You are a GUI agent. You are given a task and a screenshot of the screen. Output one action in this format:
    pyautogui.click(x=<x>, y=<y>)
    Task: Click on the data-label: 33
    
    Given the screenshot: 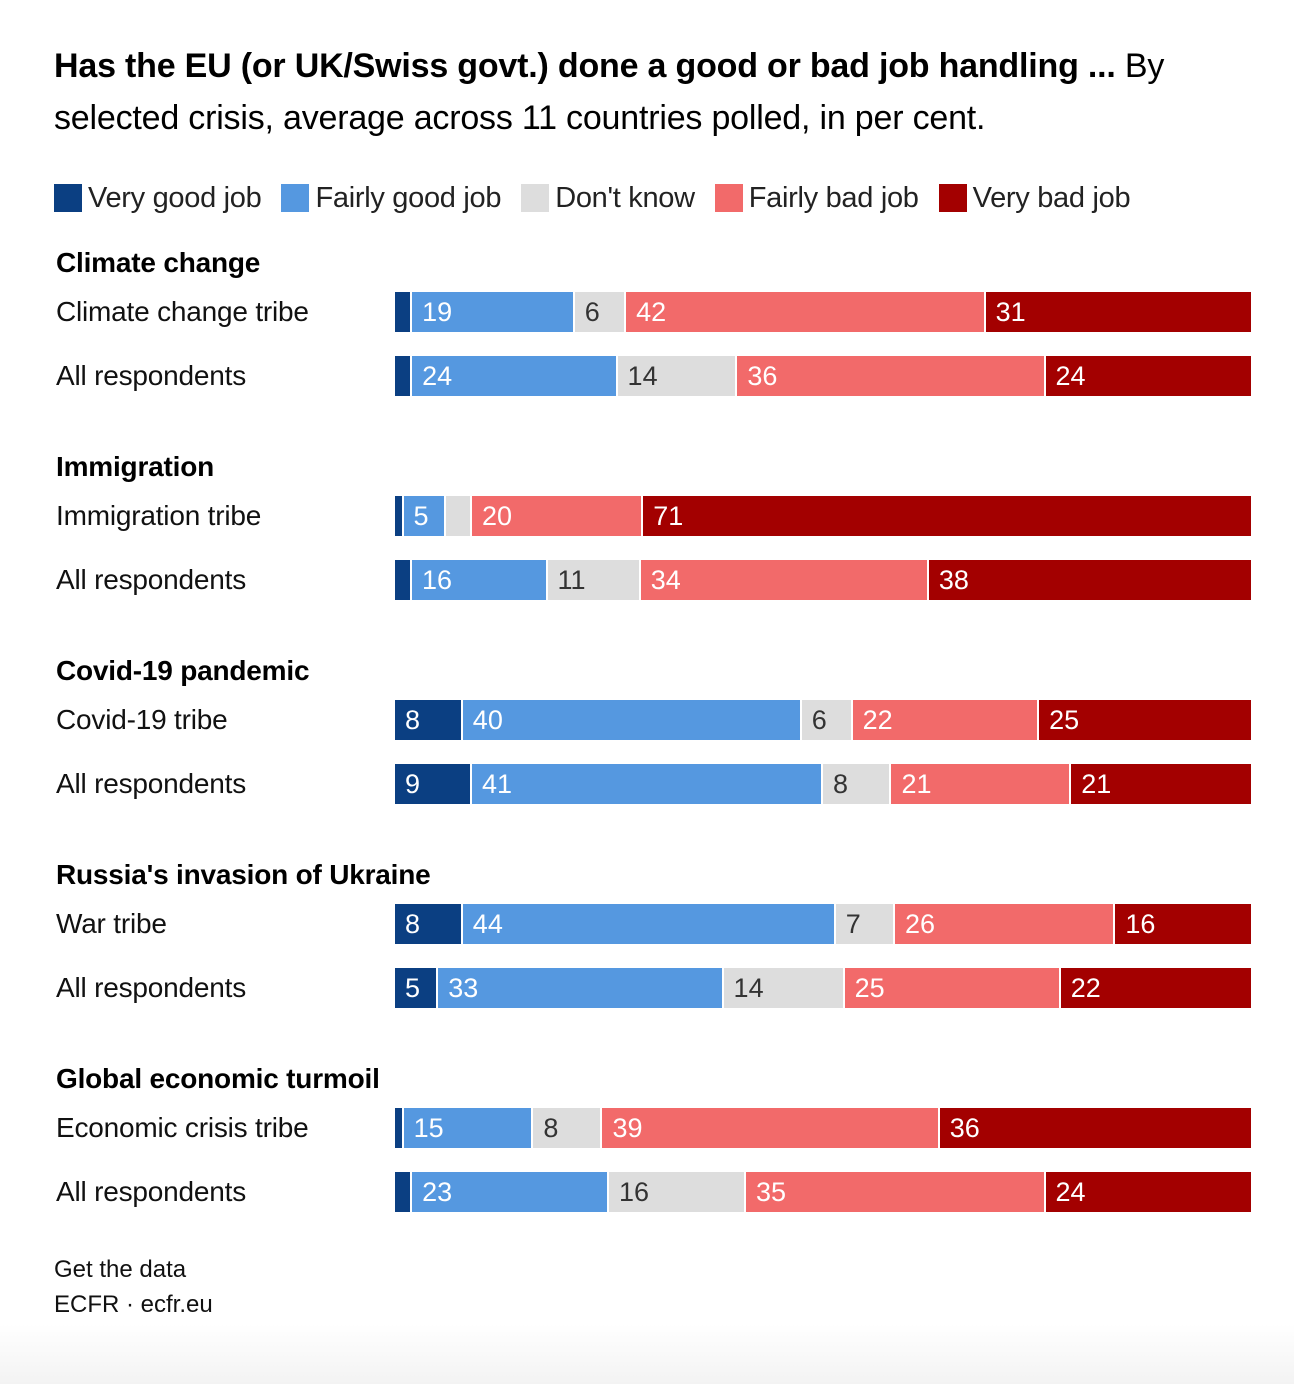 What is the action you would take?
    pyautogui.click(x=463, y=988)
    